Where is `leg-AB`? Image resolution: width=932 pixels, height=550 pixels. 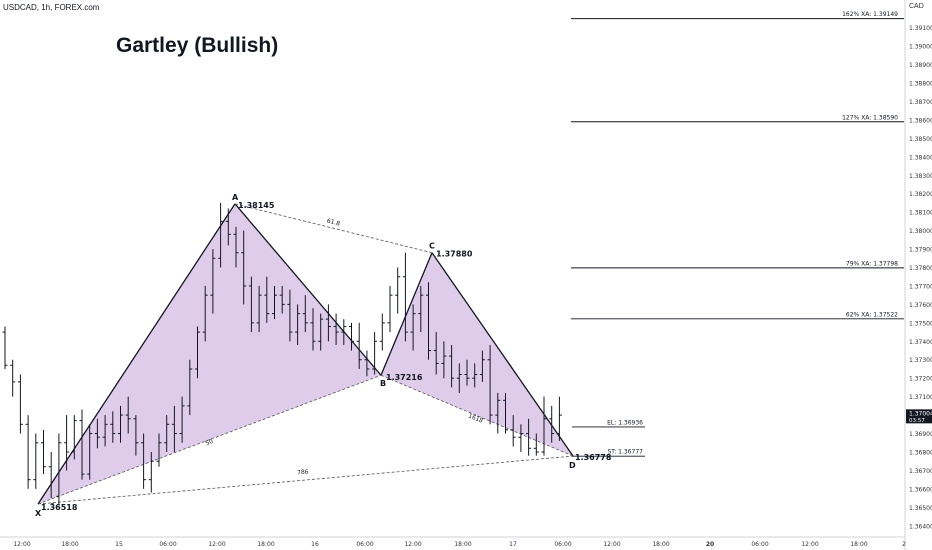 leg-AB is located at coordinates (308, 289).